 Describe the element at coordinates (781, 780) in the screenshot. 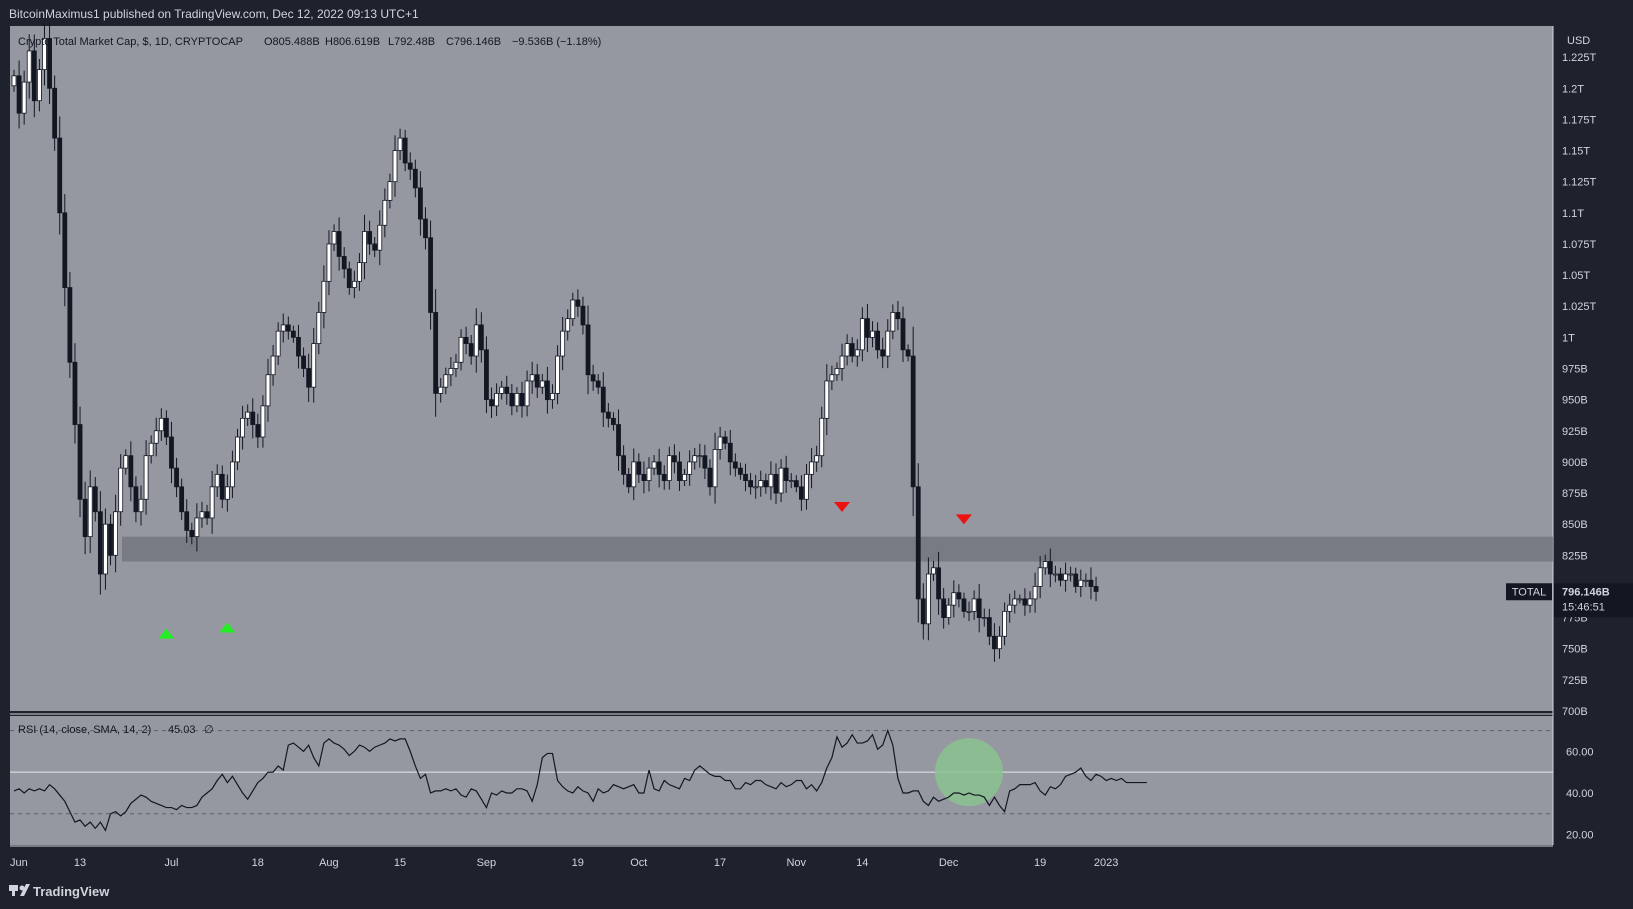

I see `rsi-plot-area` at that location.